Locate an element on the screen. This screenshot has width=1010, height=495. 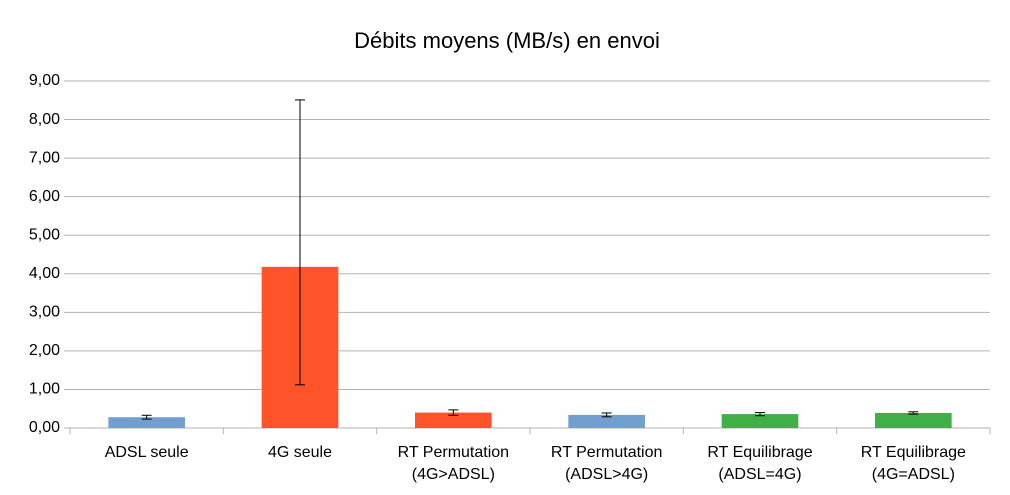
y-tick-label: 9,00 is located at coordinates (44, 80).